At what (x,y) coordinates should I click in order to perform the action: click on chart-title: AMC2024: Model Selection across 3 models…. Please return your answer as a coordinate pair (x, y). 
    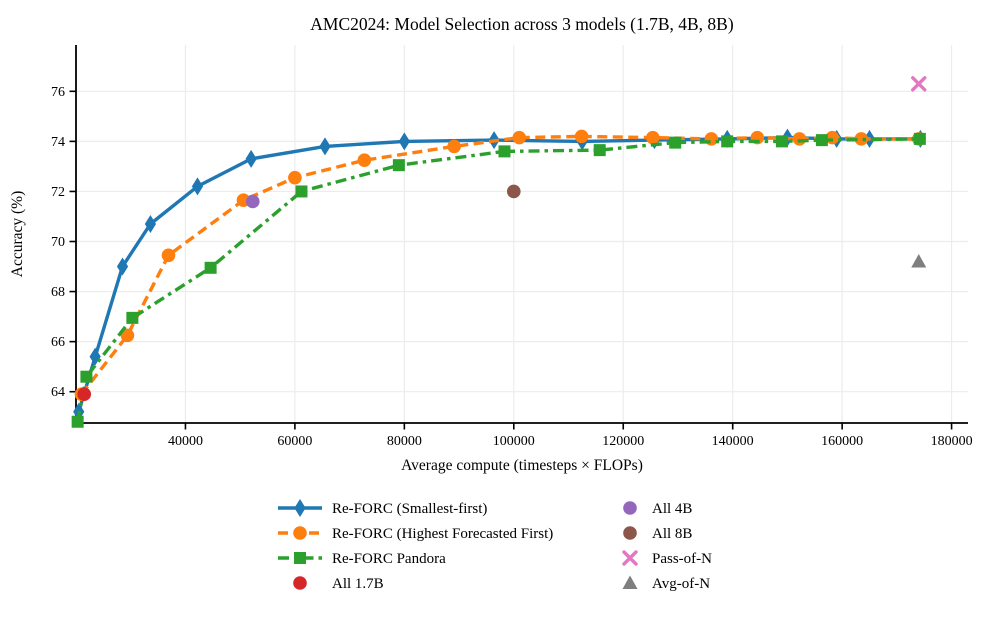
    Looking at the image, I should click on (522, 24).